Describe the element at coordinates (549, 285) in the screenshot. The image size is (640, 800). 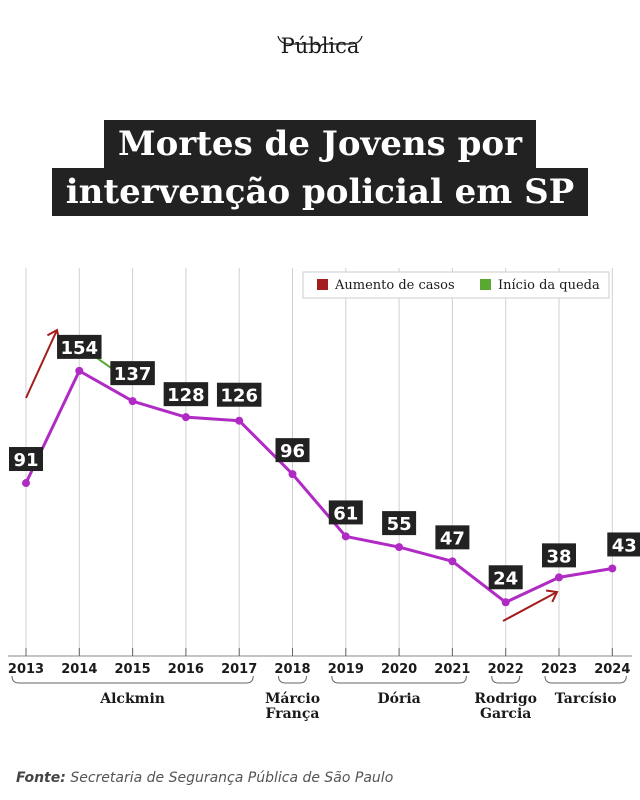
I see `legend-label-1: Início da queda` at that location.